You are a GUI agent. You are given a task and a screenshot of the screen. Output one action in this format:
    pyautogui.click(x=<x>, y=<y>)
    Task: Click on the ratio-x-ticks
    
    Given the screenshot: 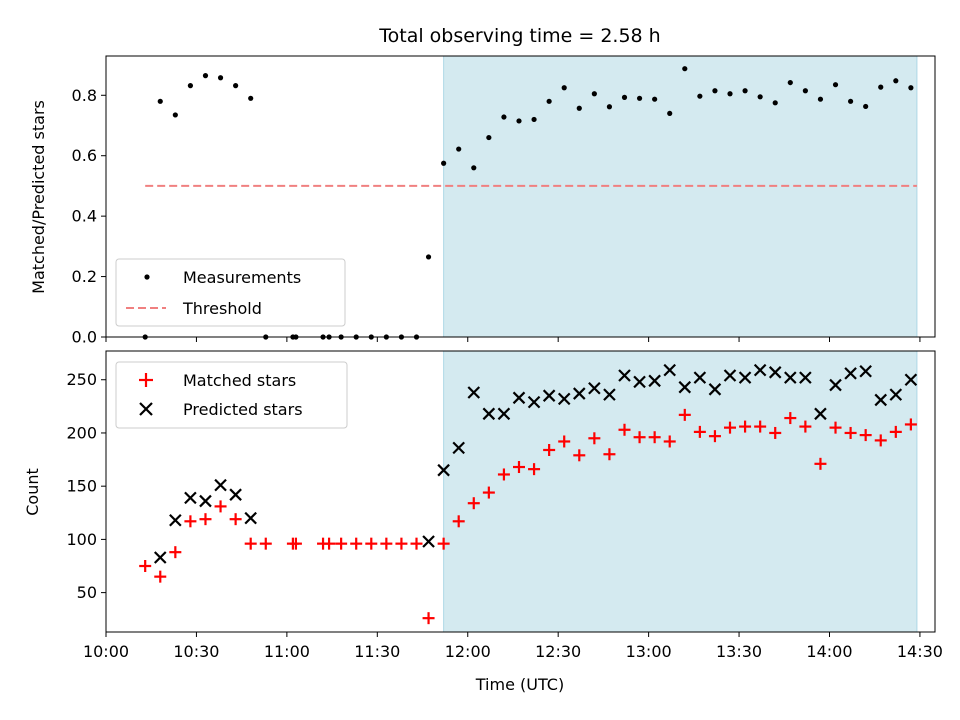 What is the action you would take?
    pyautogui.click(x=513, y=339)
    